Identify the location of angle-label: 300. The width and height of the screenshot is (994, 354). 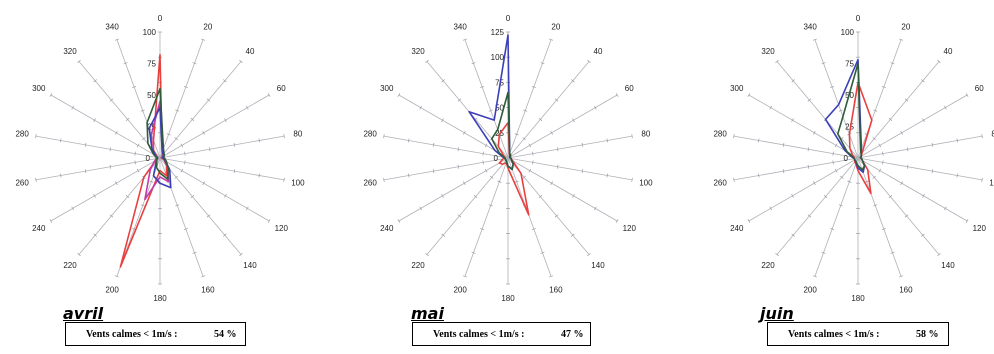
(737, 88).